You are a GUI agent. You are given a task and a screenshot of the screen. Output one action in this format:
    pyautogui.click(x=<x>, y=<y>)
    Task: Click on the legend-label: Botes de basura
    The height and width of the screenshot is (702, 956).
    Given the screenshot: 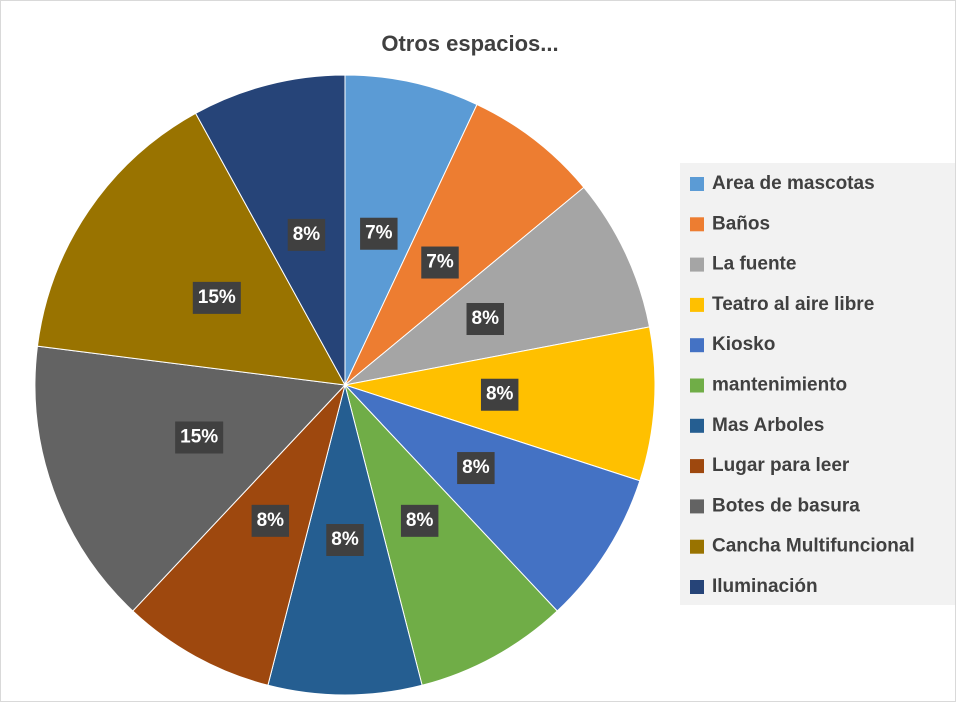 What is the action you would take?
    pyautogui.click(x=786, y=505)
    